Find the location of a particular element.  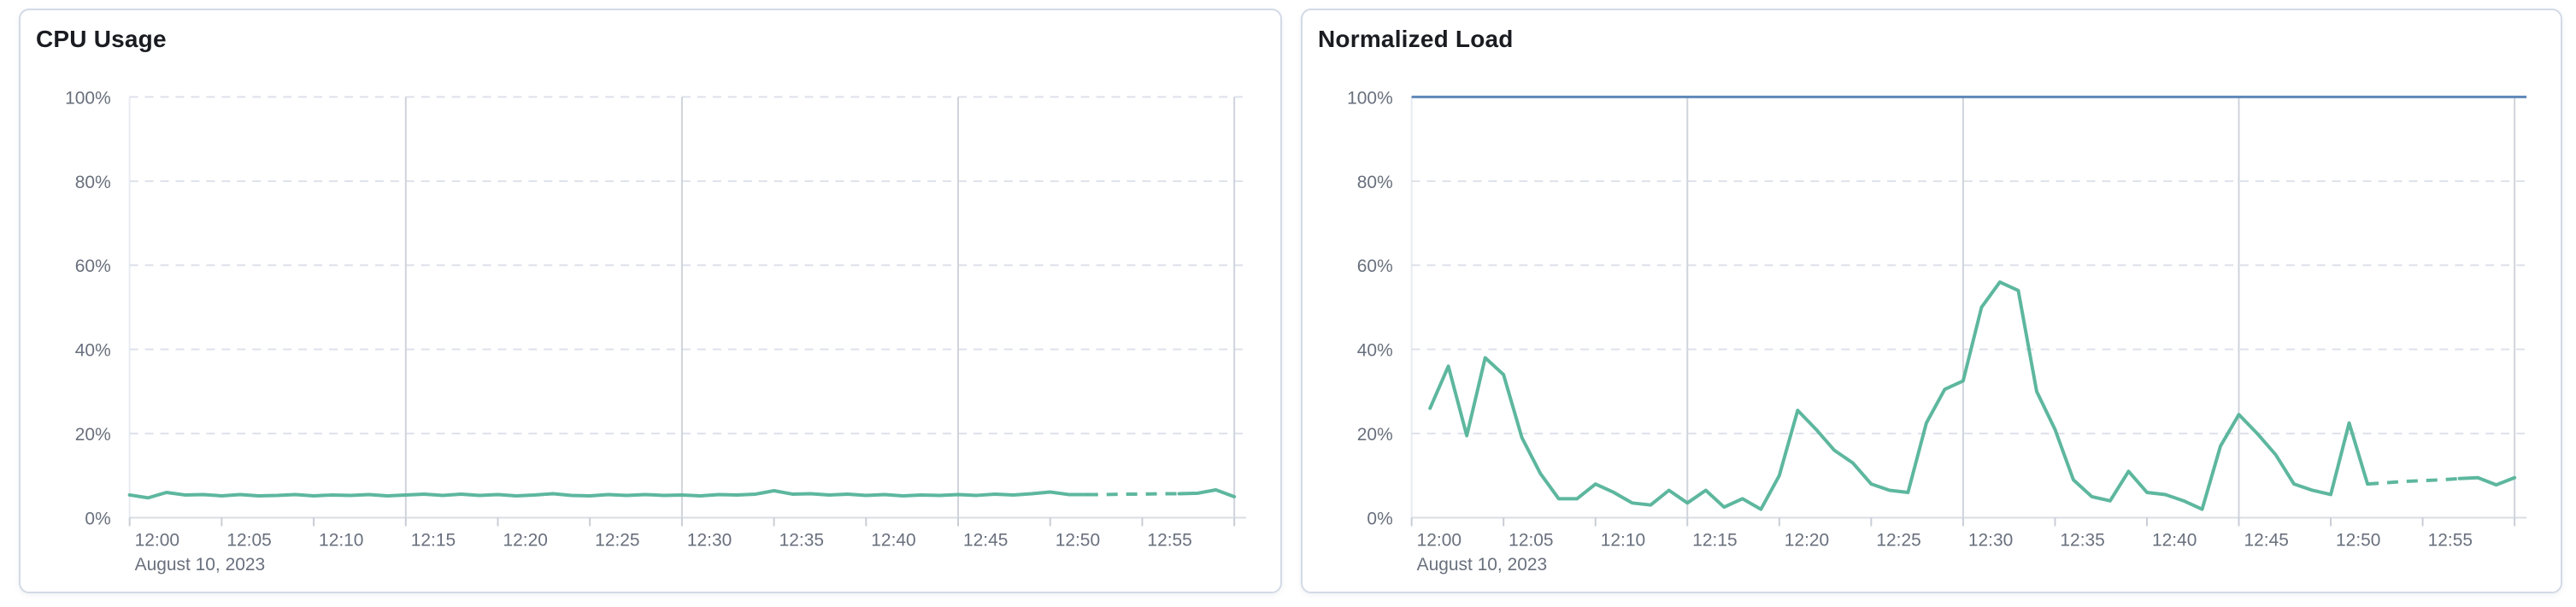

panel-title: CPU Usage is located at coordinates (101, 39).